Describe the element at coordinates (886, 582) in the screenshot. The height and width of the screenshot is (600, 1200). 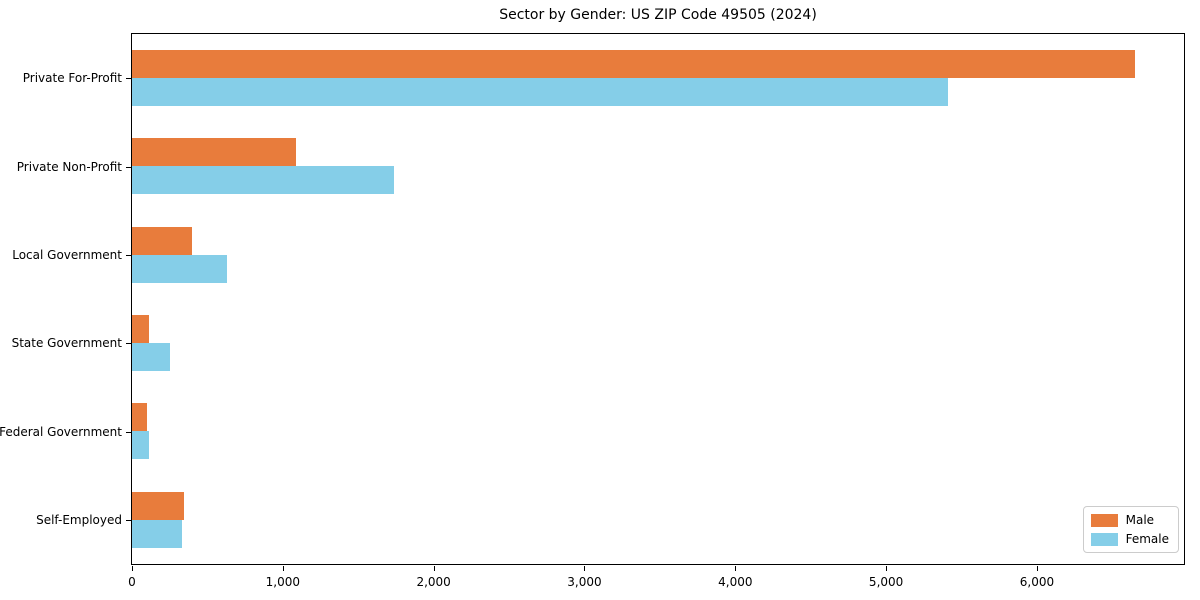
I see `x-tick-label: 5,000` at that location.